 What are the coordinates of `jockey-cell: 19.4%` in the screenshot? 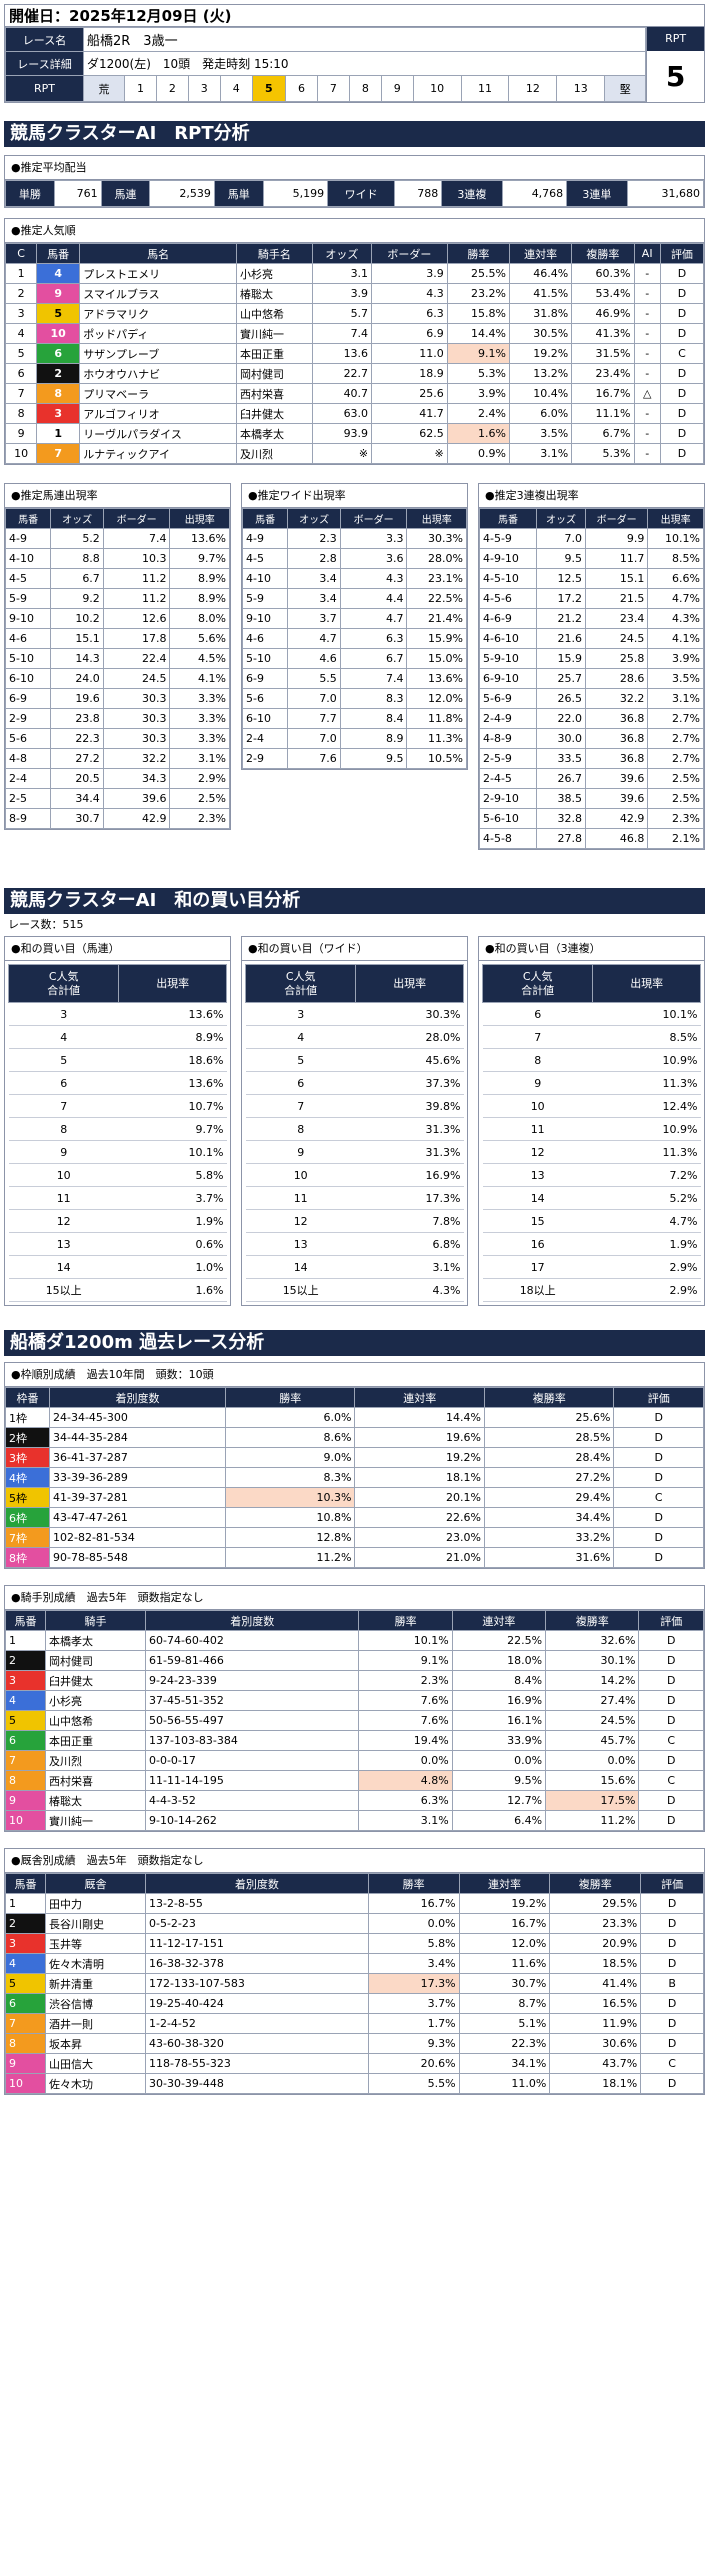 It's located at (405, 1740).